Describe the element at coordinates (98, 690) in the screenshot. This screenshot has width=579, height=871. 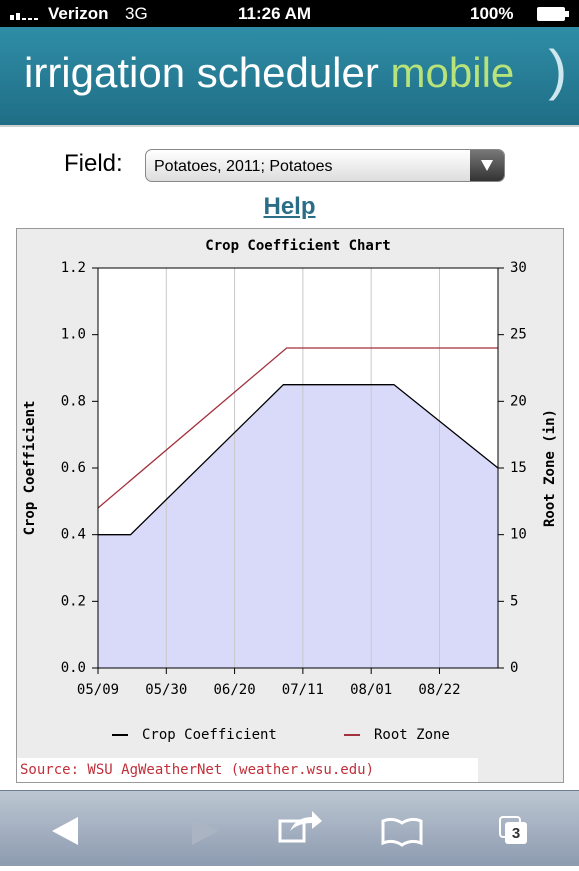
I see `x-tick-label: 05/09` at that location.